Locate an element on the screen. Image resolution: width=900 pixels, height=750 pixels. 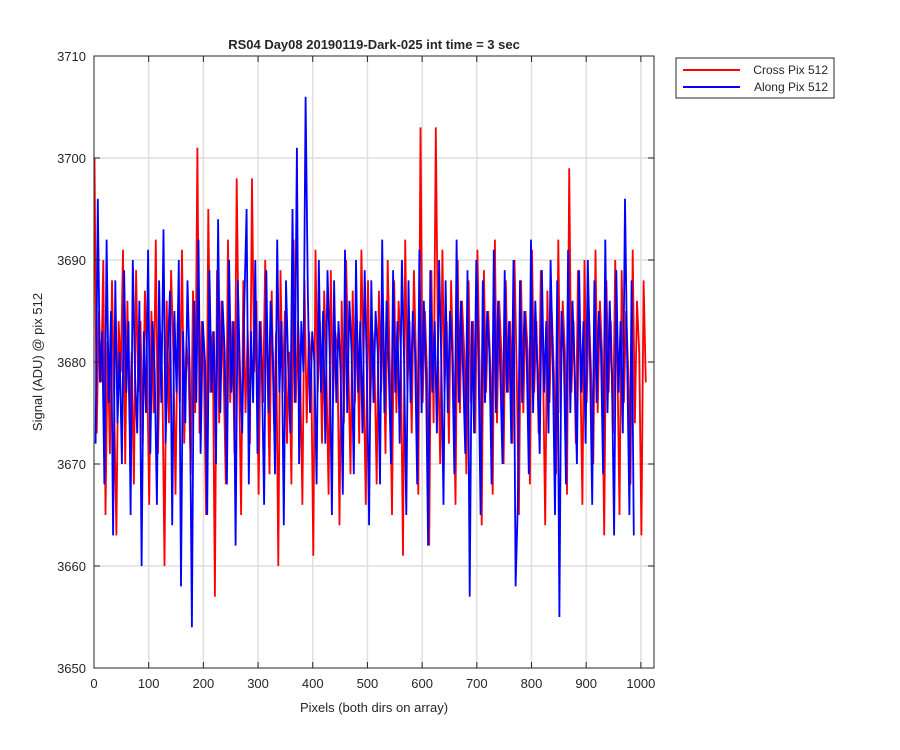
y-tick-label: 3700 is located at coordinates (71, 158).